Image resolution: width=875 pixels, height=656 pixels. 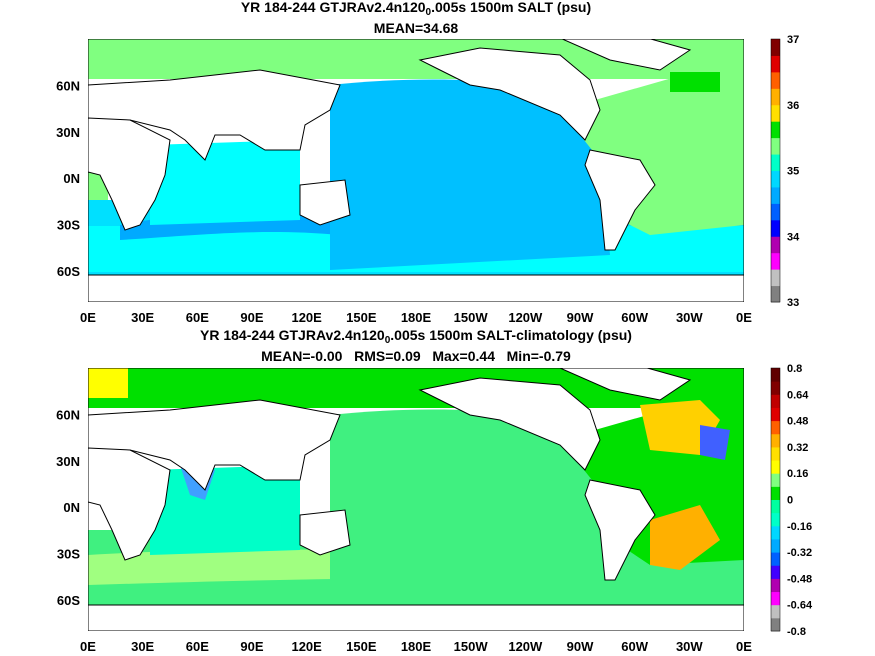 I want to click on panel2-antarctica, so click(x=416, y=617).